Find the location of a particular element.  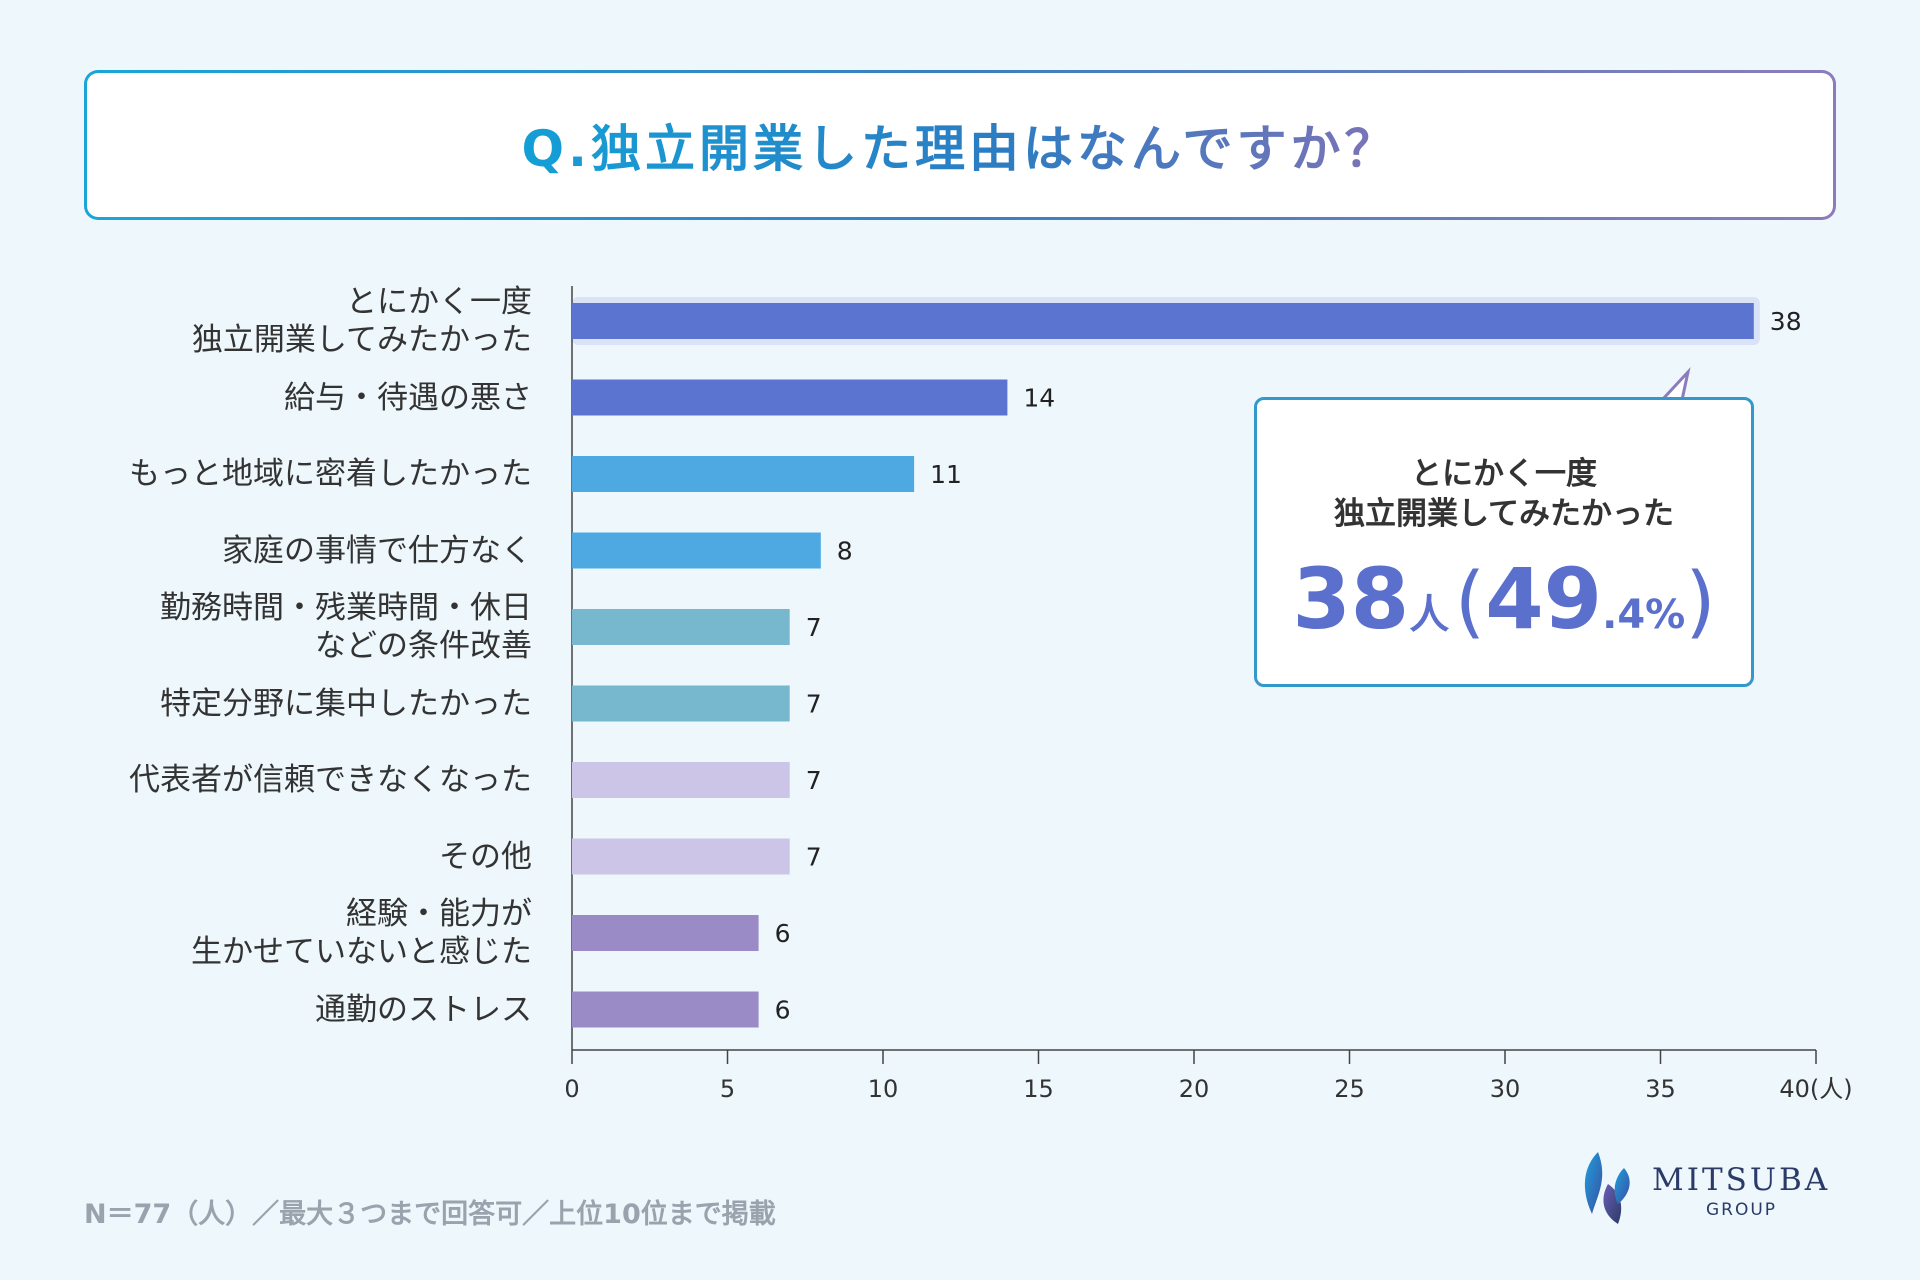

highlight-callout: とにかく一度 独立開業してみたかった 38人 (49.4%) is located at coordinates (1504, 542).